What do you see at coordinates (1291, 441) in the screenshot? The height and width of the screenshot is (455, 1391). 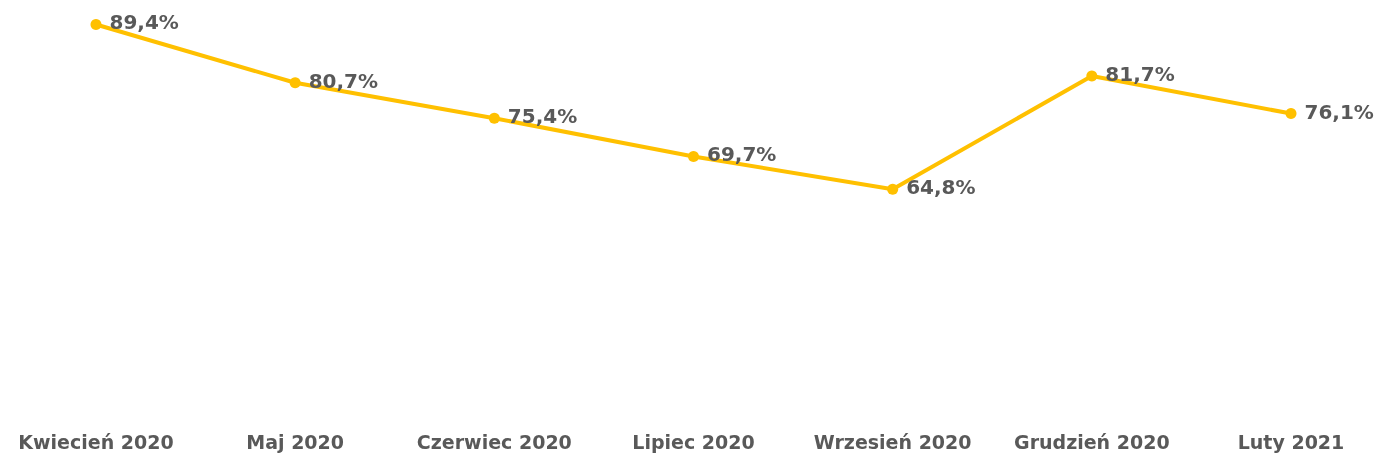 I see `x-tick-label: Luty 2021` at bounding box center [1291, 441].